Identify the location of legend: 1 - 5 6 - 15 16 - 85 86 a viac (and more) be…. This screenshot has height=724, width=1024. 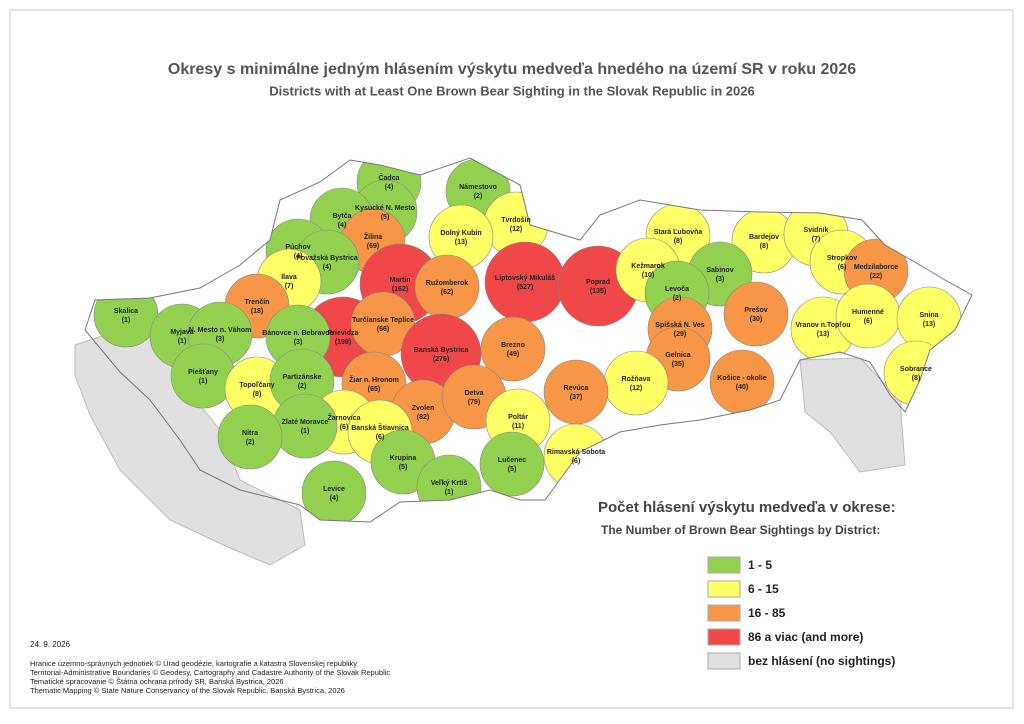
(801, 613).